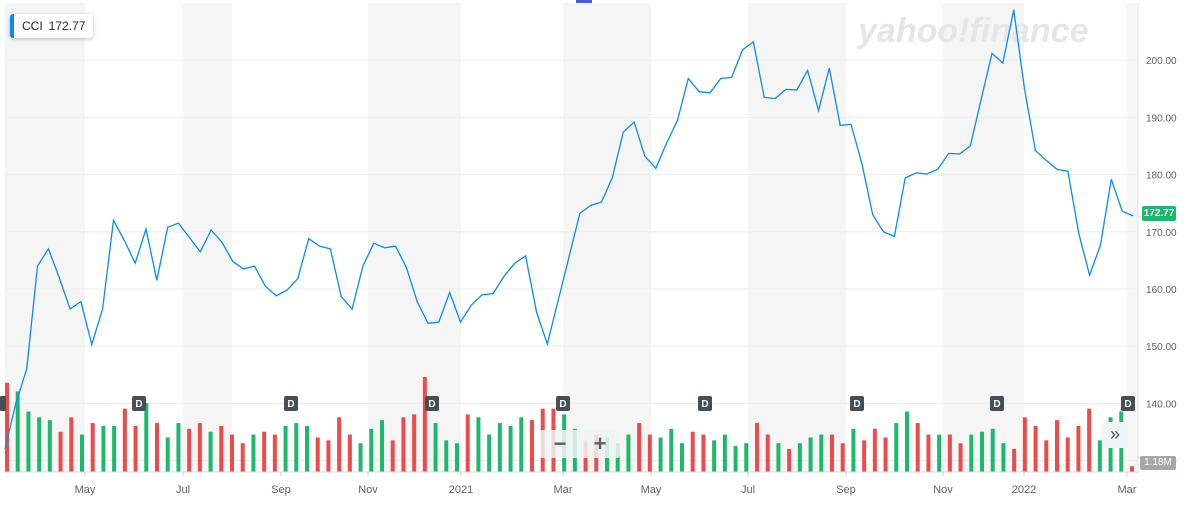 Image resolution: width=1187 pixels, height=512 pixels. What do you see at coordinates (1161, 290) in the screenshot?
I see `y-tick-label: 160.00` at bounding box center [1161, 290].